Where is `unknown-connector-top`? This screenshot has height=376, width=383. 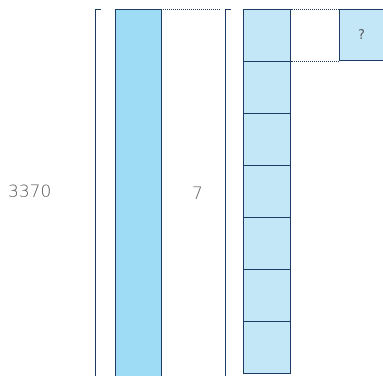 unknown-connector-top is located at coordinates (315, 9).